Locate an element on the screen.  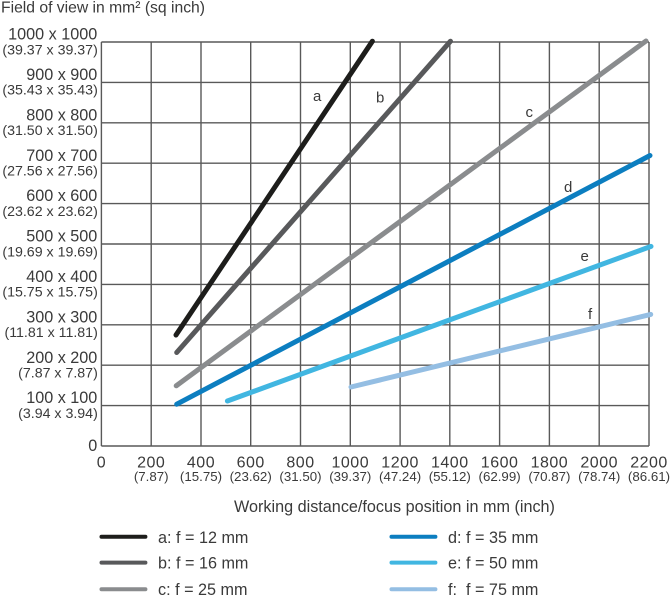
svg-text: (55.12) is located at coordinates (450, 476).